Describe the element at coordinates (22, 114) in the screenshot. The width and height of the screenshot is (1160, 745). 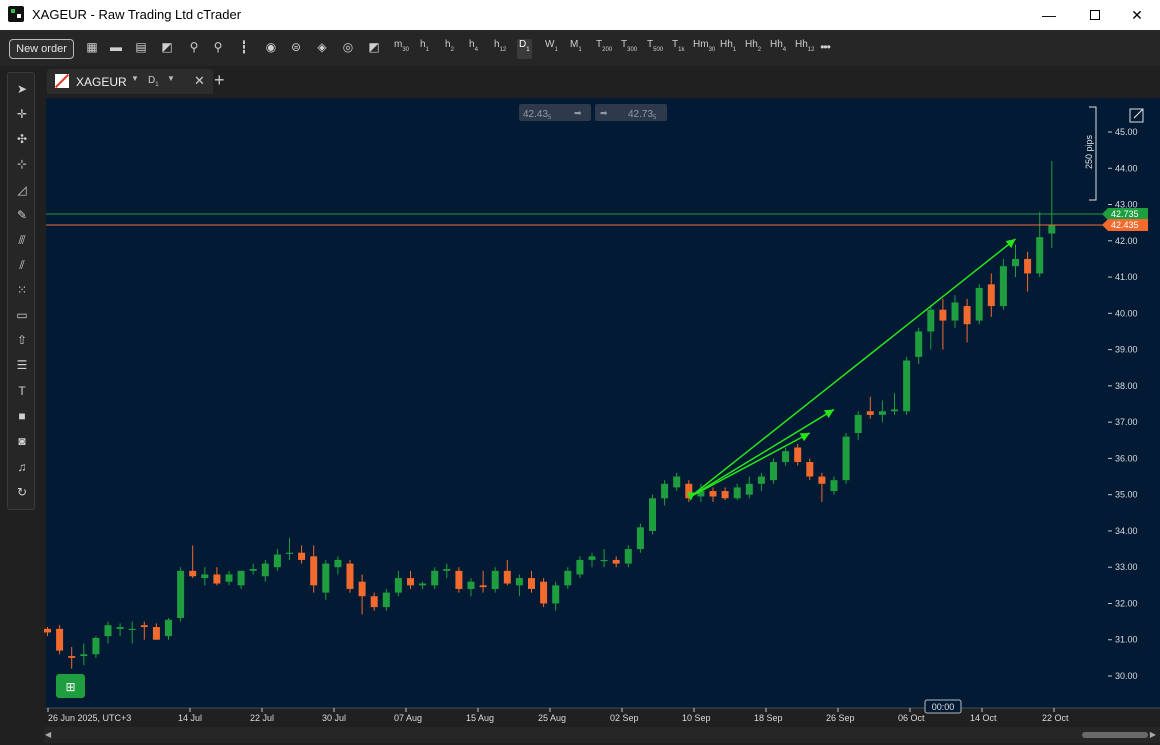
I see `crosshair-icon: ✛` at that location.